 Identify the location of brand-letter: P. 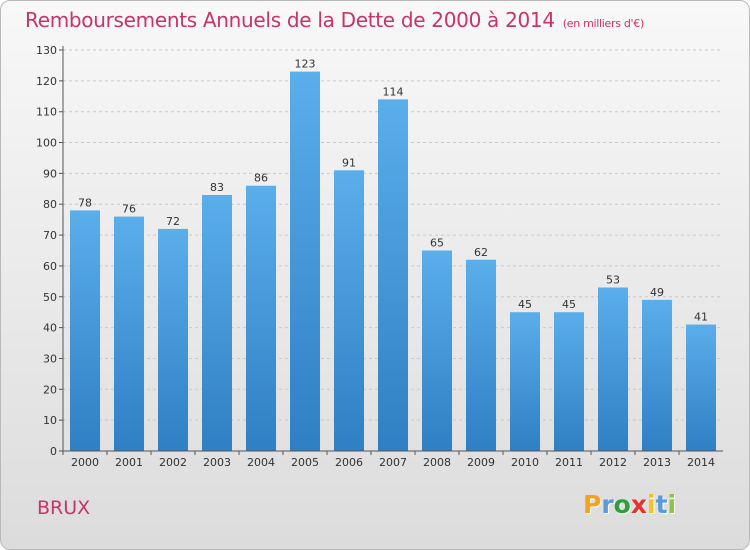
(592, 504).